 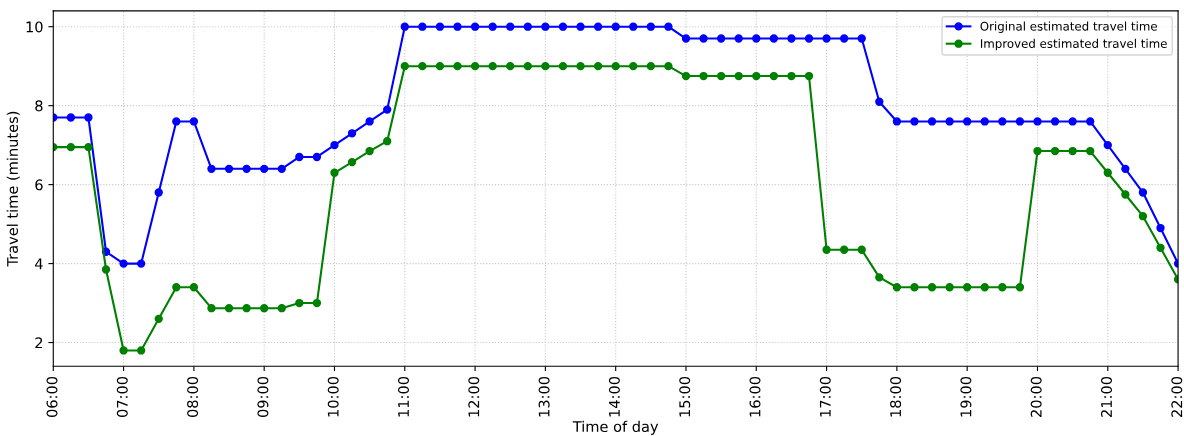 I want to click on x-tick-label: 16:00, so click(x=755, y=396).